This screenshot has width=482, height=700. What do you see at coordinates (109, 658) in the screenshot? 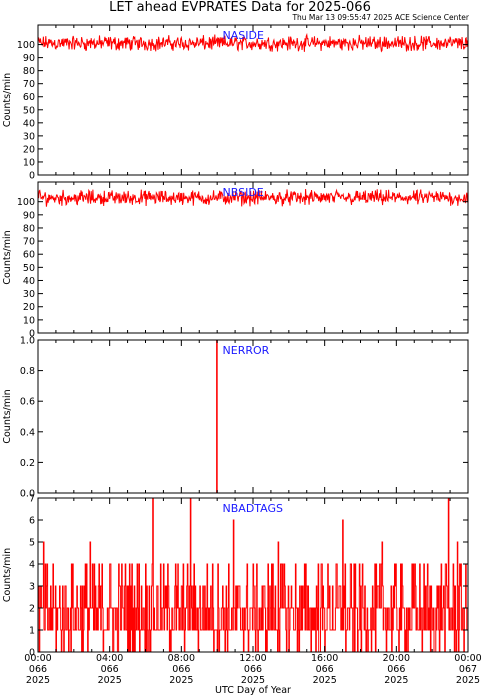
I see `x-tick-label: 04:00` at bounding box center [109, 658].